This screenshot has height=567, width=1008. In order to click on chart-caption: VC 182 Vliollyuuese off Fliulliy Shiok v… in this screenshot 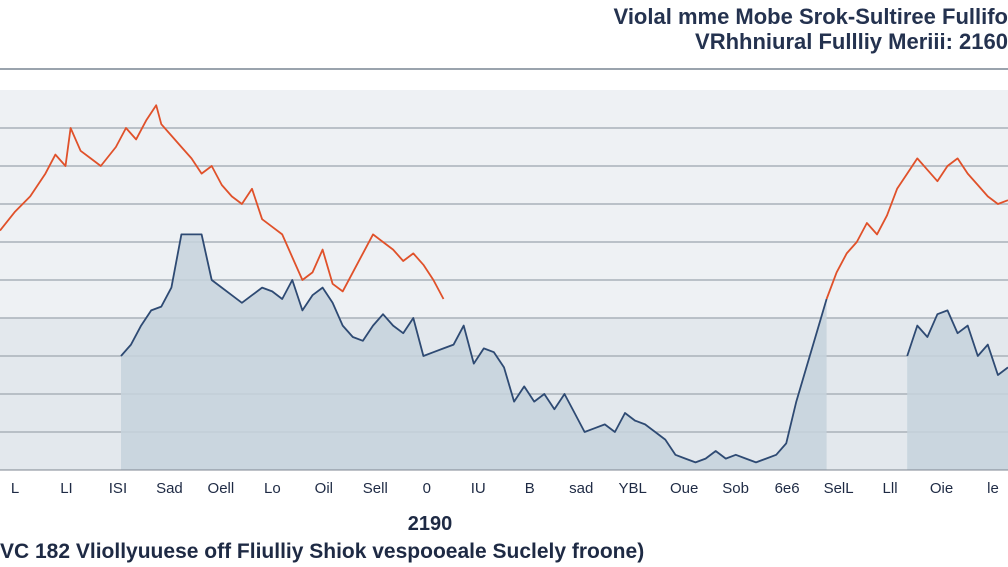, I will do `click(322, 551)`.